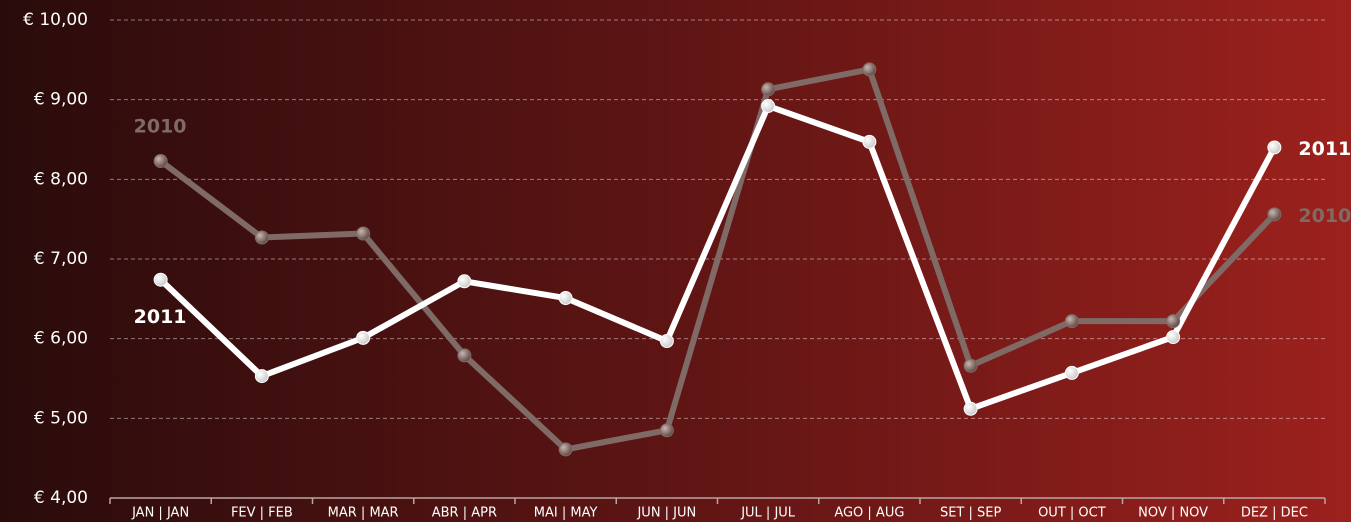 The height and width of the screenshot is (522, 1351). What do you see at coordinates (61, 339) in the screenshot?
I see `y-tick-label: € 6,00` at bounding box center [61, 339].